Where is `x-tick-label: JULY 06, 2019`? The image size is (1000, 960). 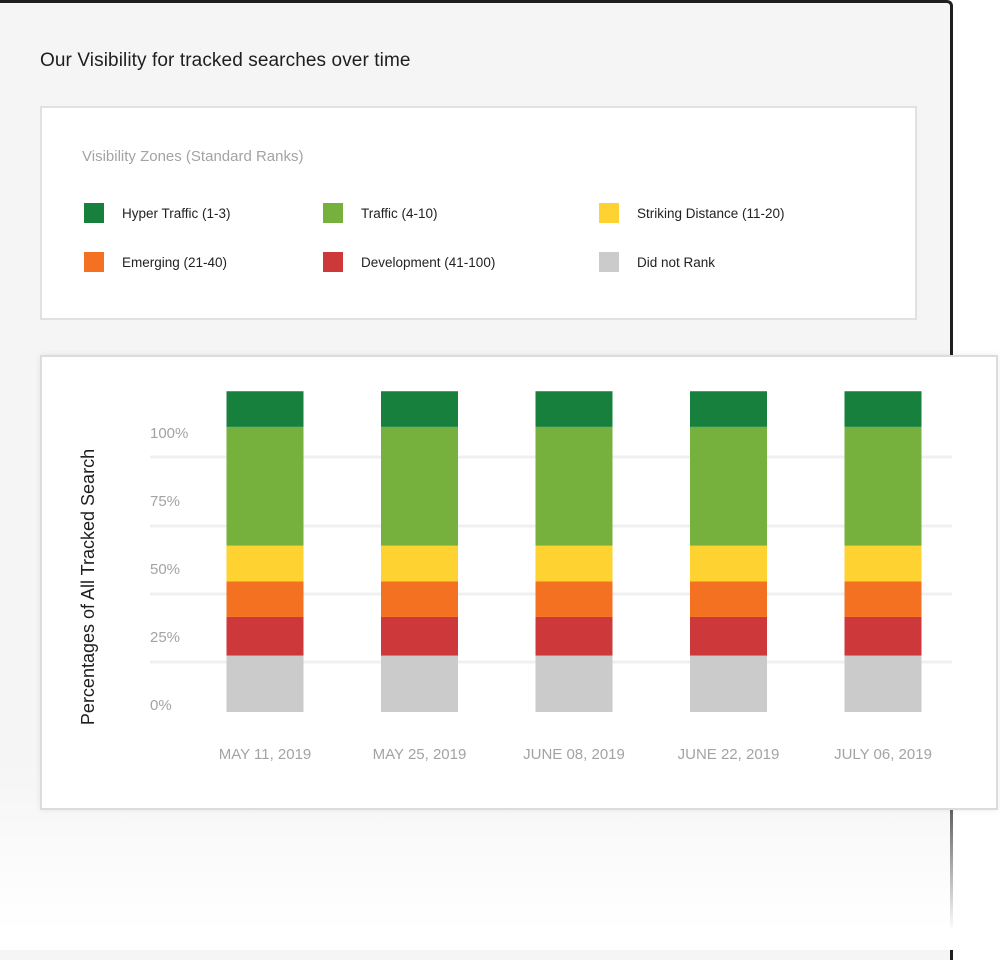 x-tick-label: JULY 06, 2019 is located at coordinates (883, 754).